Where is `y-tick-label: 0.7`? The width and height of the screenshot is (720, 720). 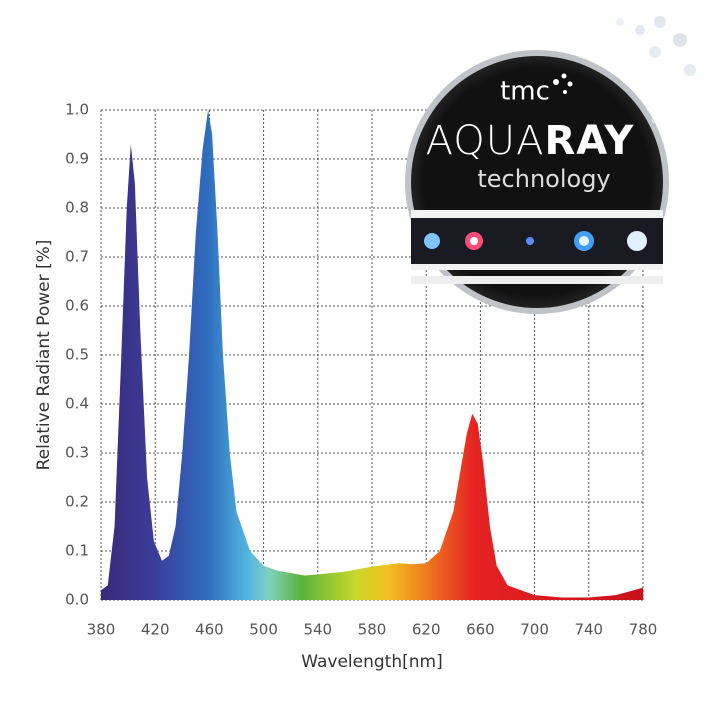
y-tick-label: 0.7 is located at coordinates (77, 257).